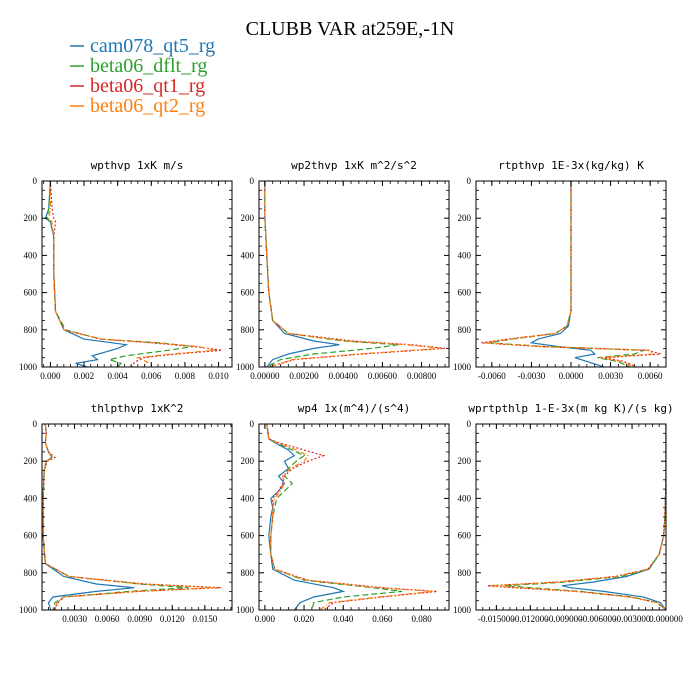 The width and height of the screenshot is (700, 700). Describe the element at coordinates (218, 376) in the screenshot. I see `x-tick-label: 0.010` at that location.